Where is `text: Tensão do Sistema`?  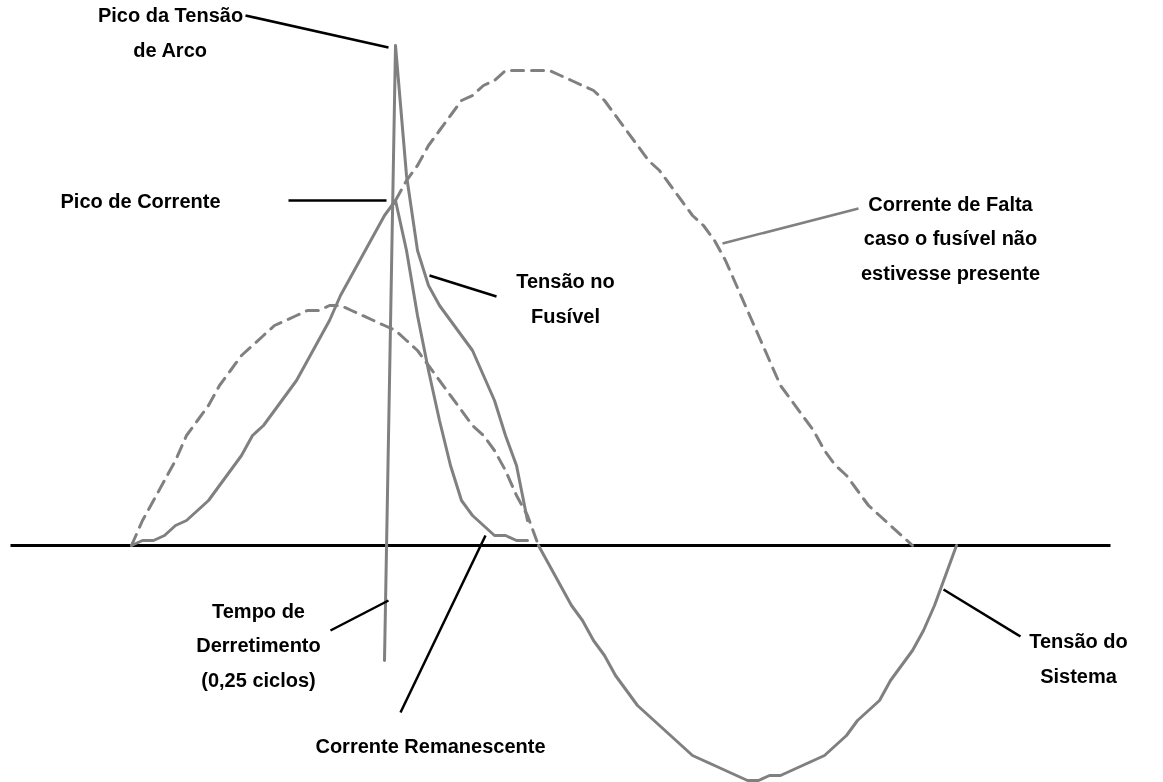
text: Tensão do Sistema is located at coordinates (1078, 658).